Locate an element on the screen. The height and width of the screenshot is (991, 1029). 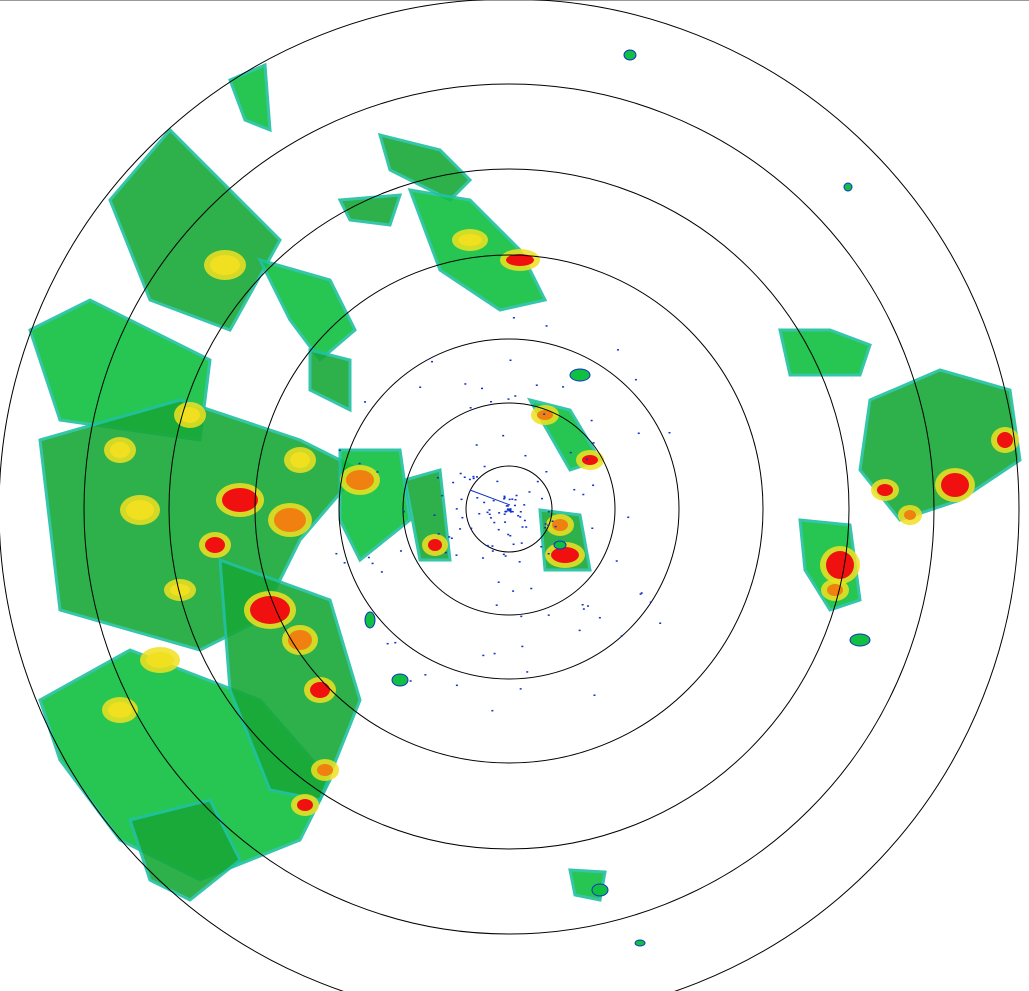
range-ring is located at coordinates (509, 509).